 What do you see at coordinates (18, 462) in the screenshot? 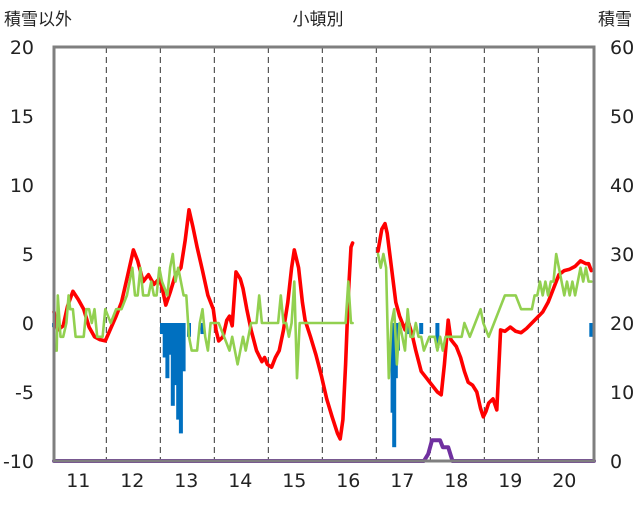
I see `left-tick-label-0: -10` at bounding box center [18, 462].